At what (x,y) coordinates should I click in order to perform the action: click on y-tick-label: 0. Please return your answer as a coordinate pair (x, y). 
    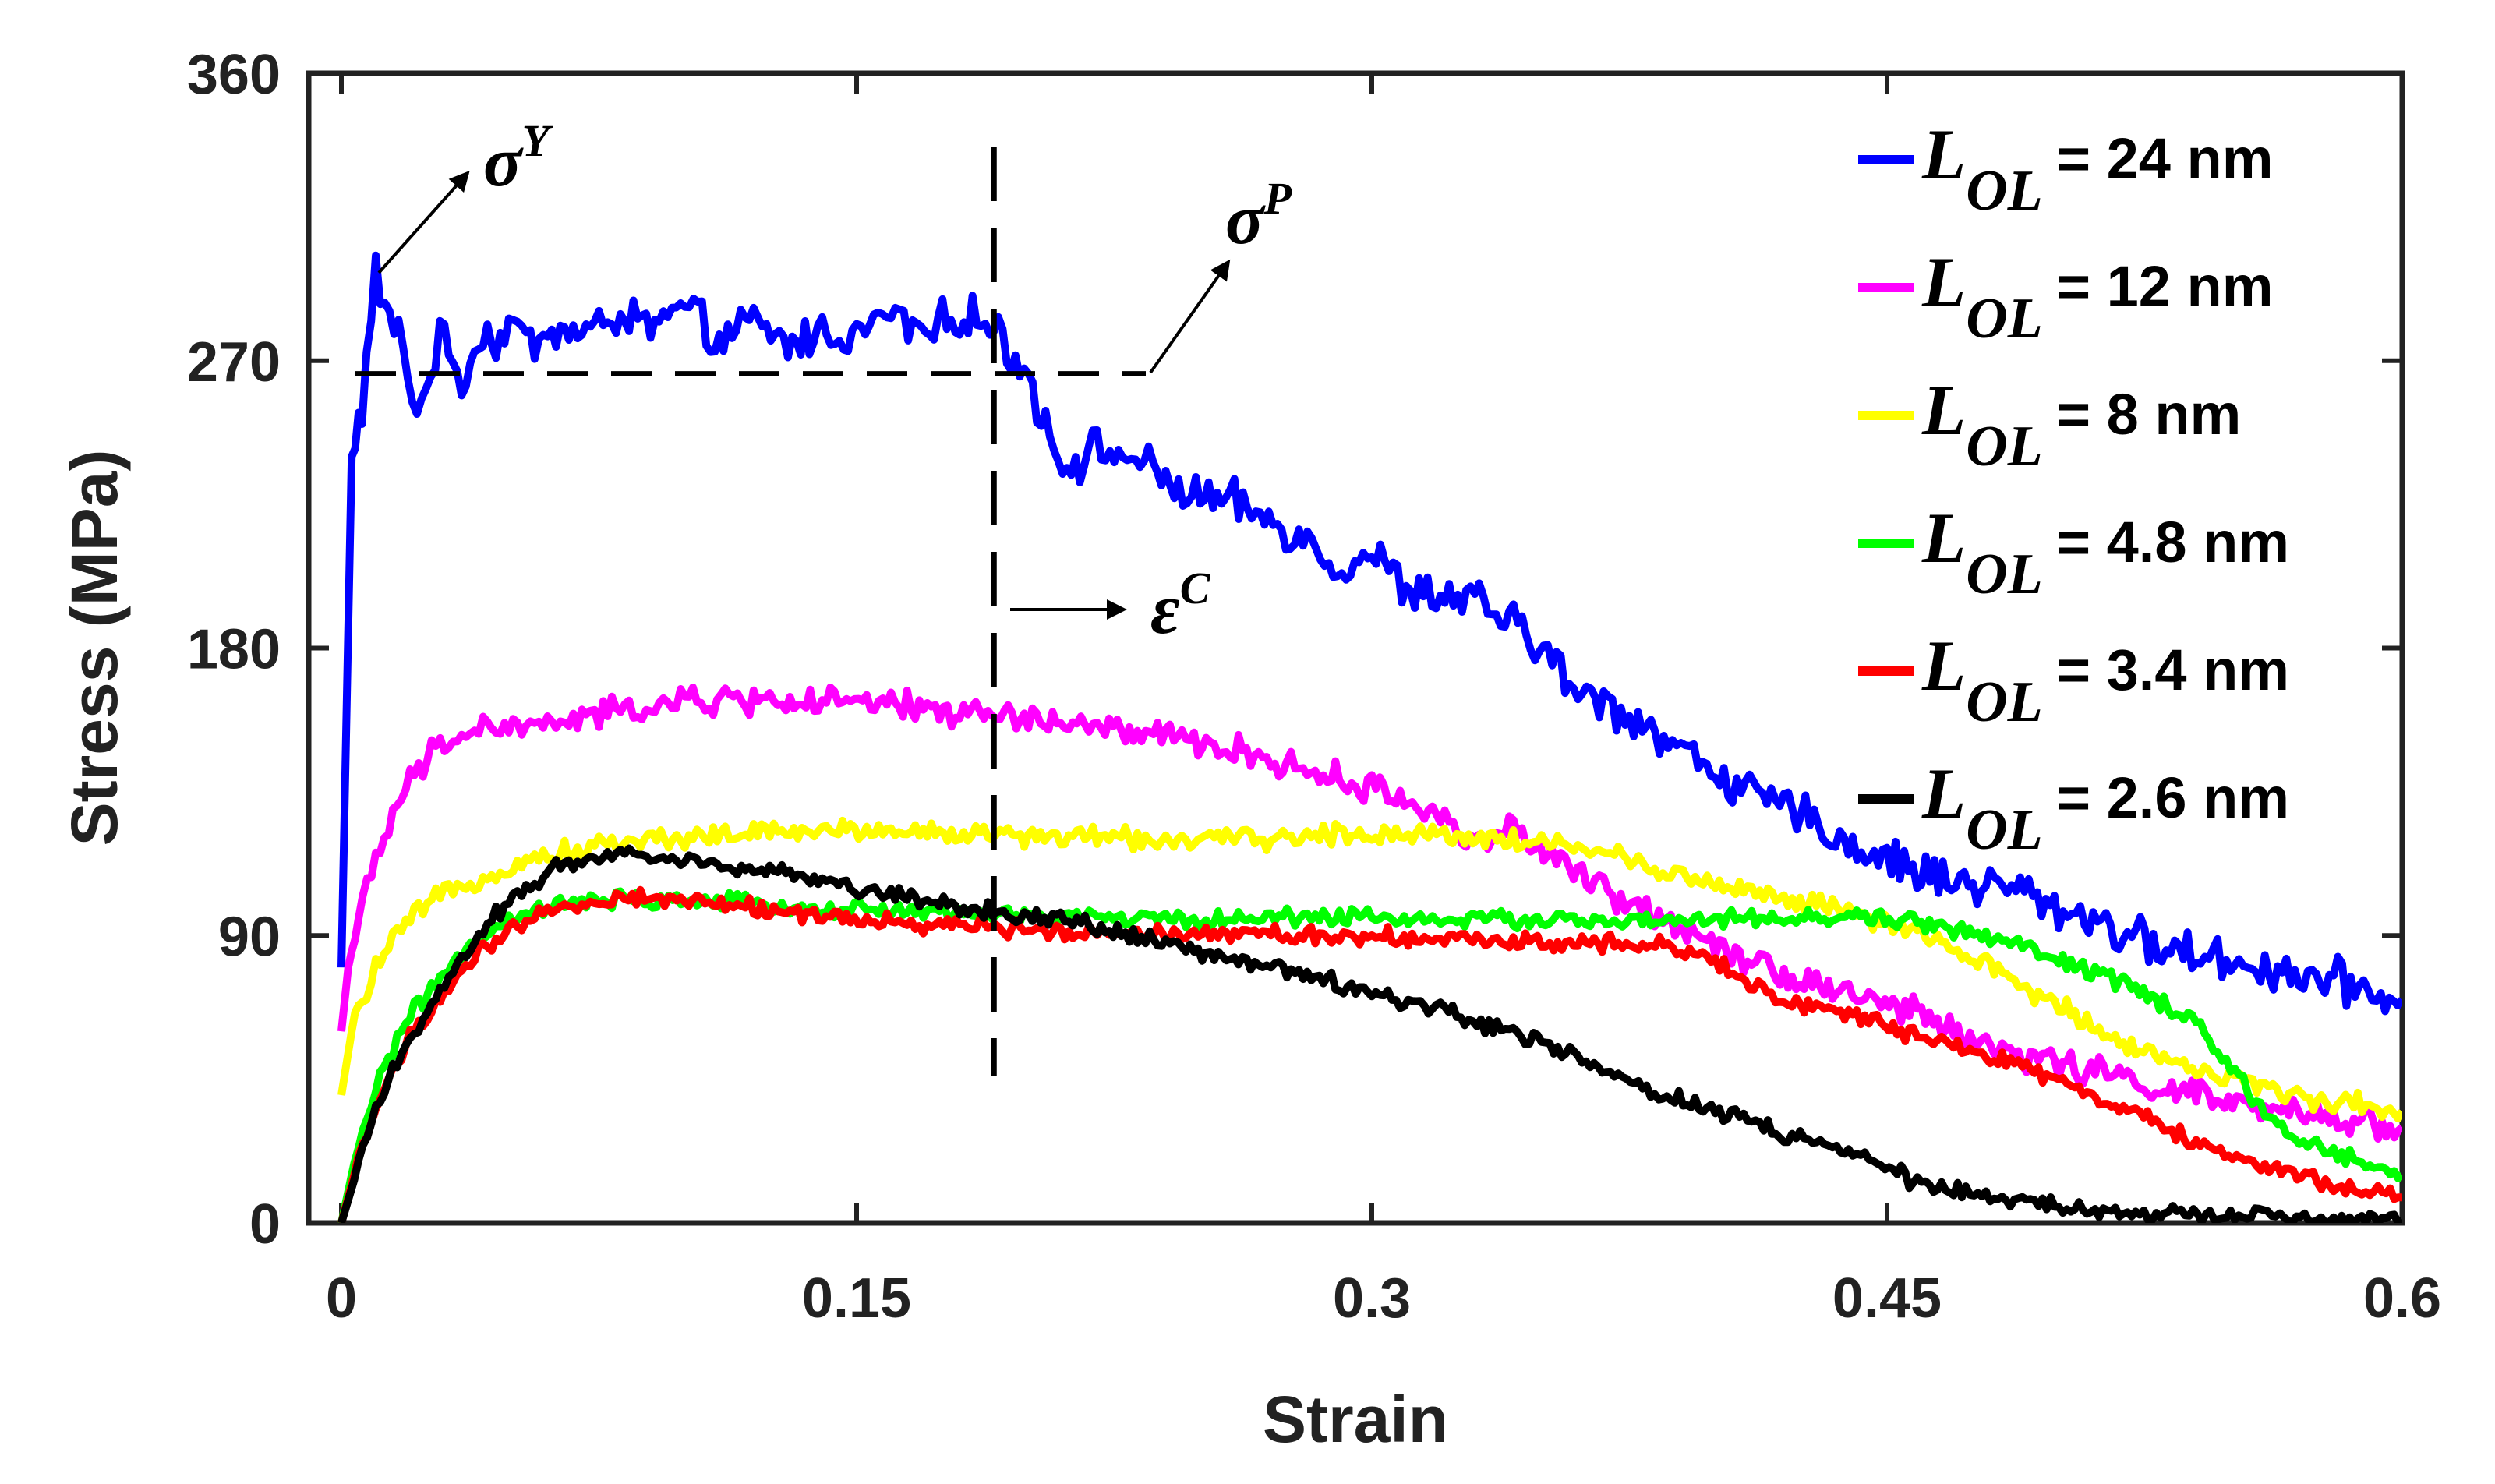
    Looking at the image, I should click on (265, 1224).